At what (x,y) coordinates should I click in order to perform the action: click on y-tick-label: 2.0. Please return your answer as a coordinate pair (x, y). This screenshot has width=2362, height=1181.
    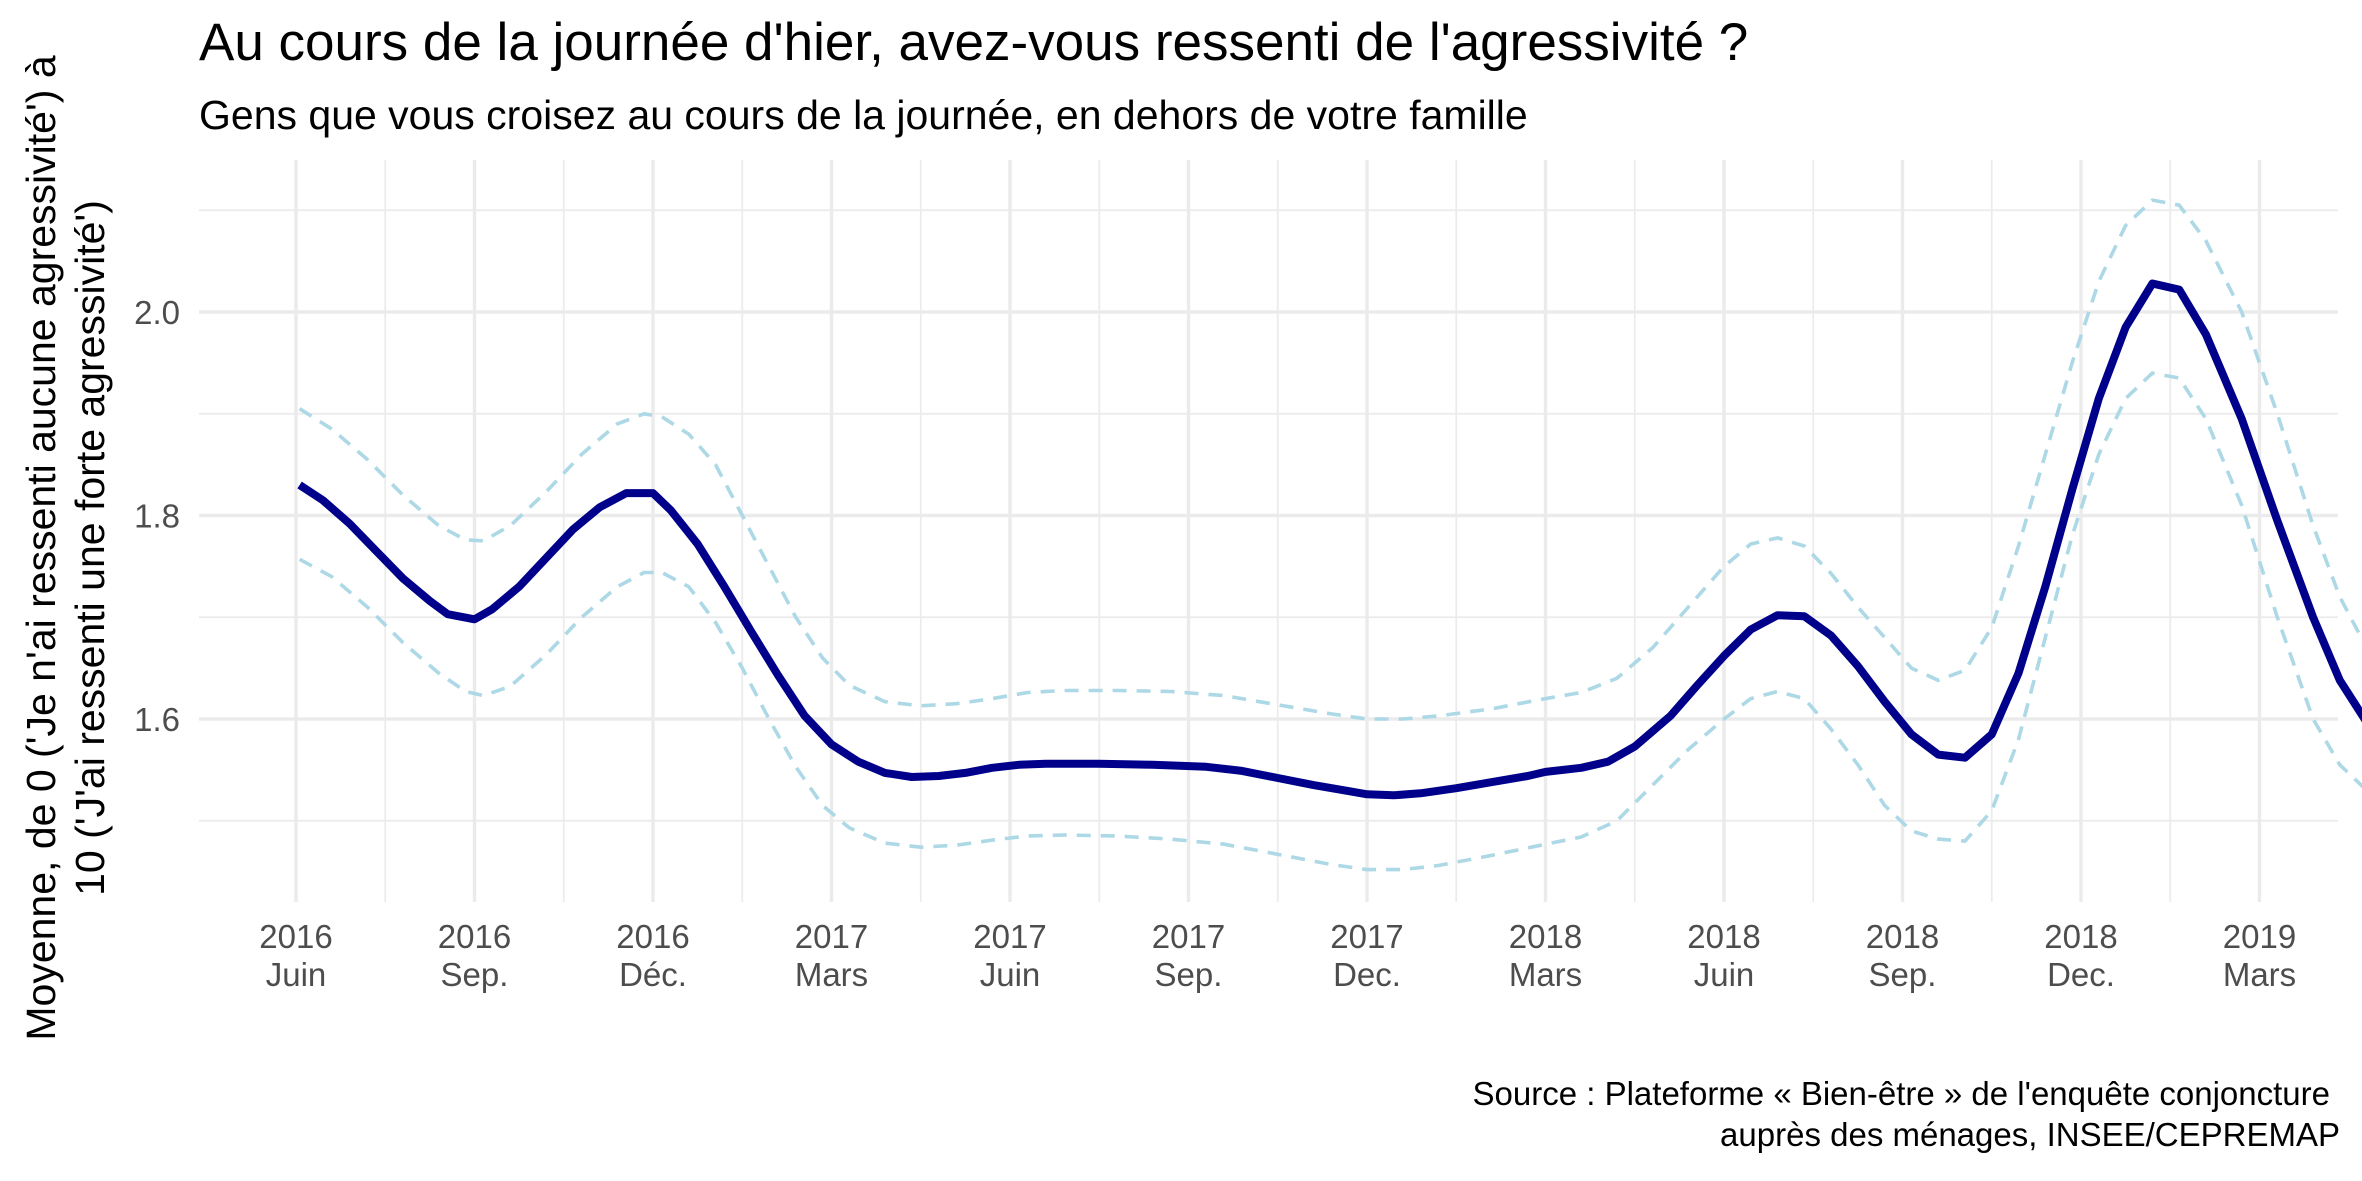
    Looking at the image, I should click on (157, 312).